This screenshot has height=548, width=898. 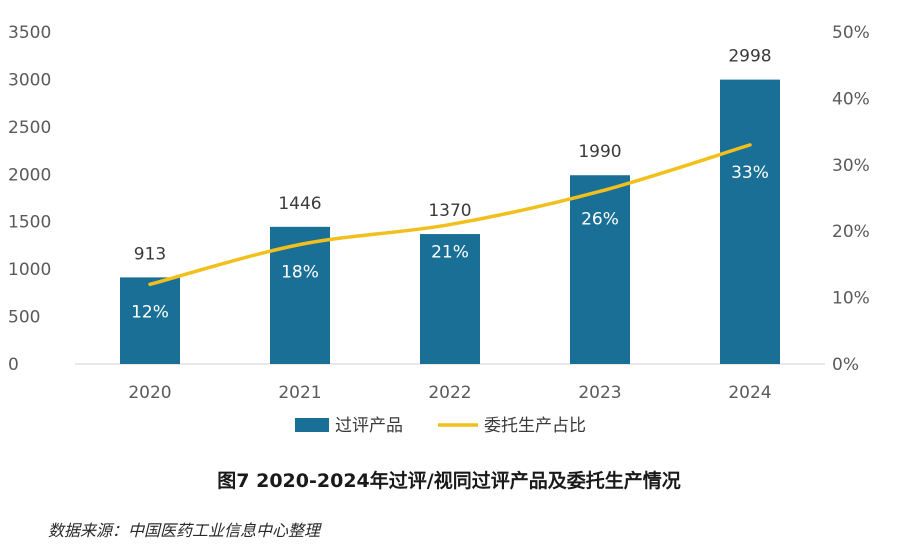 I want to click on right-tick-label: 50%, so click(x=851, y=33).